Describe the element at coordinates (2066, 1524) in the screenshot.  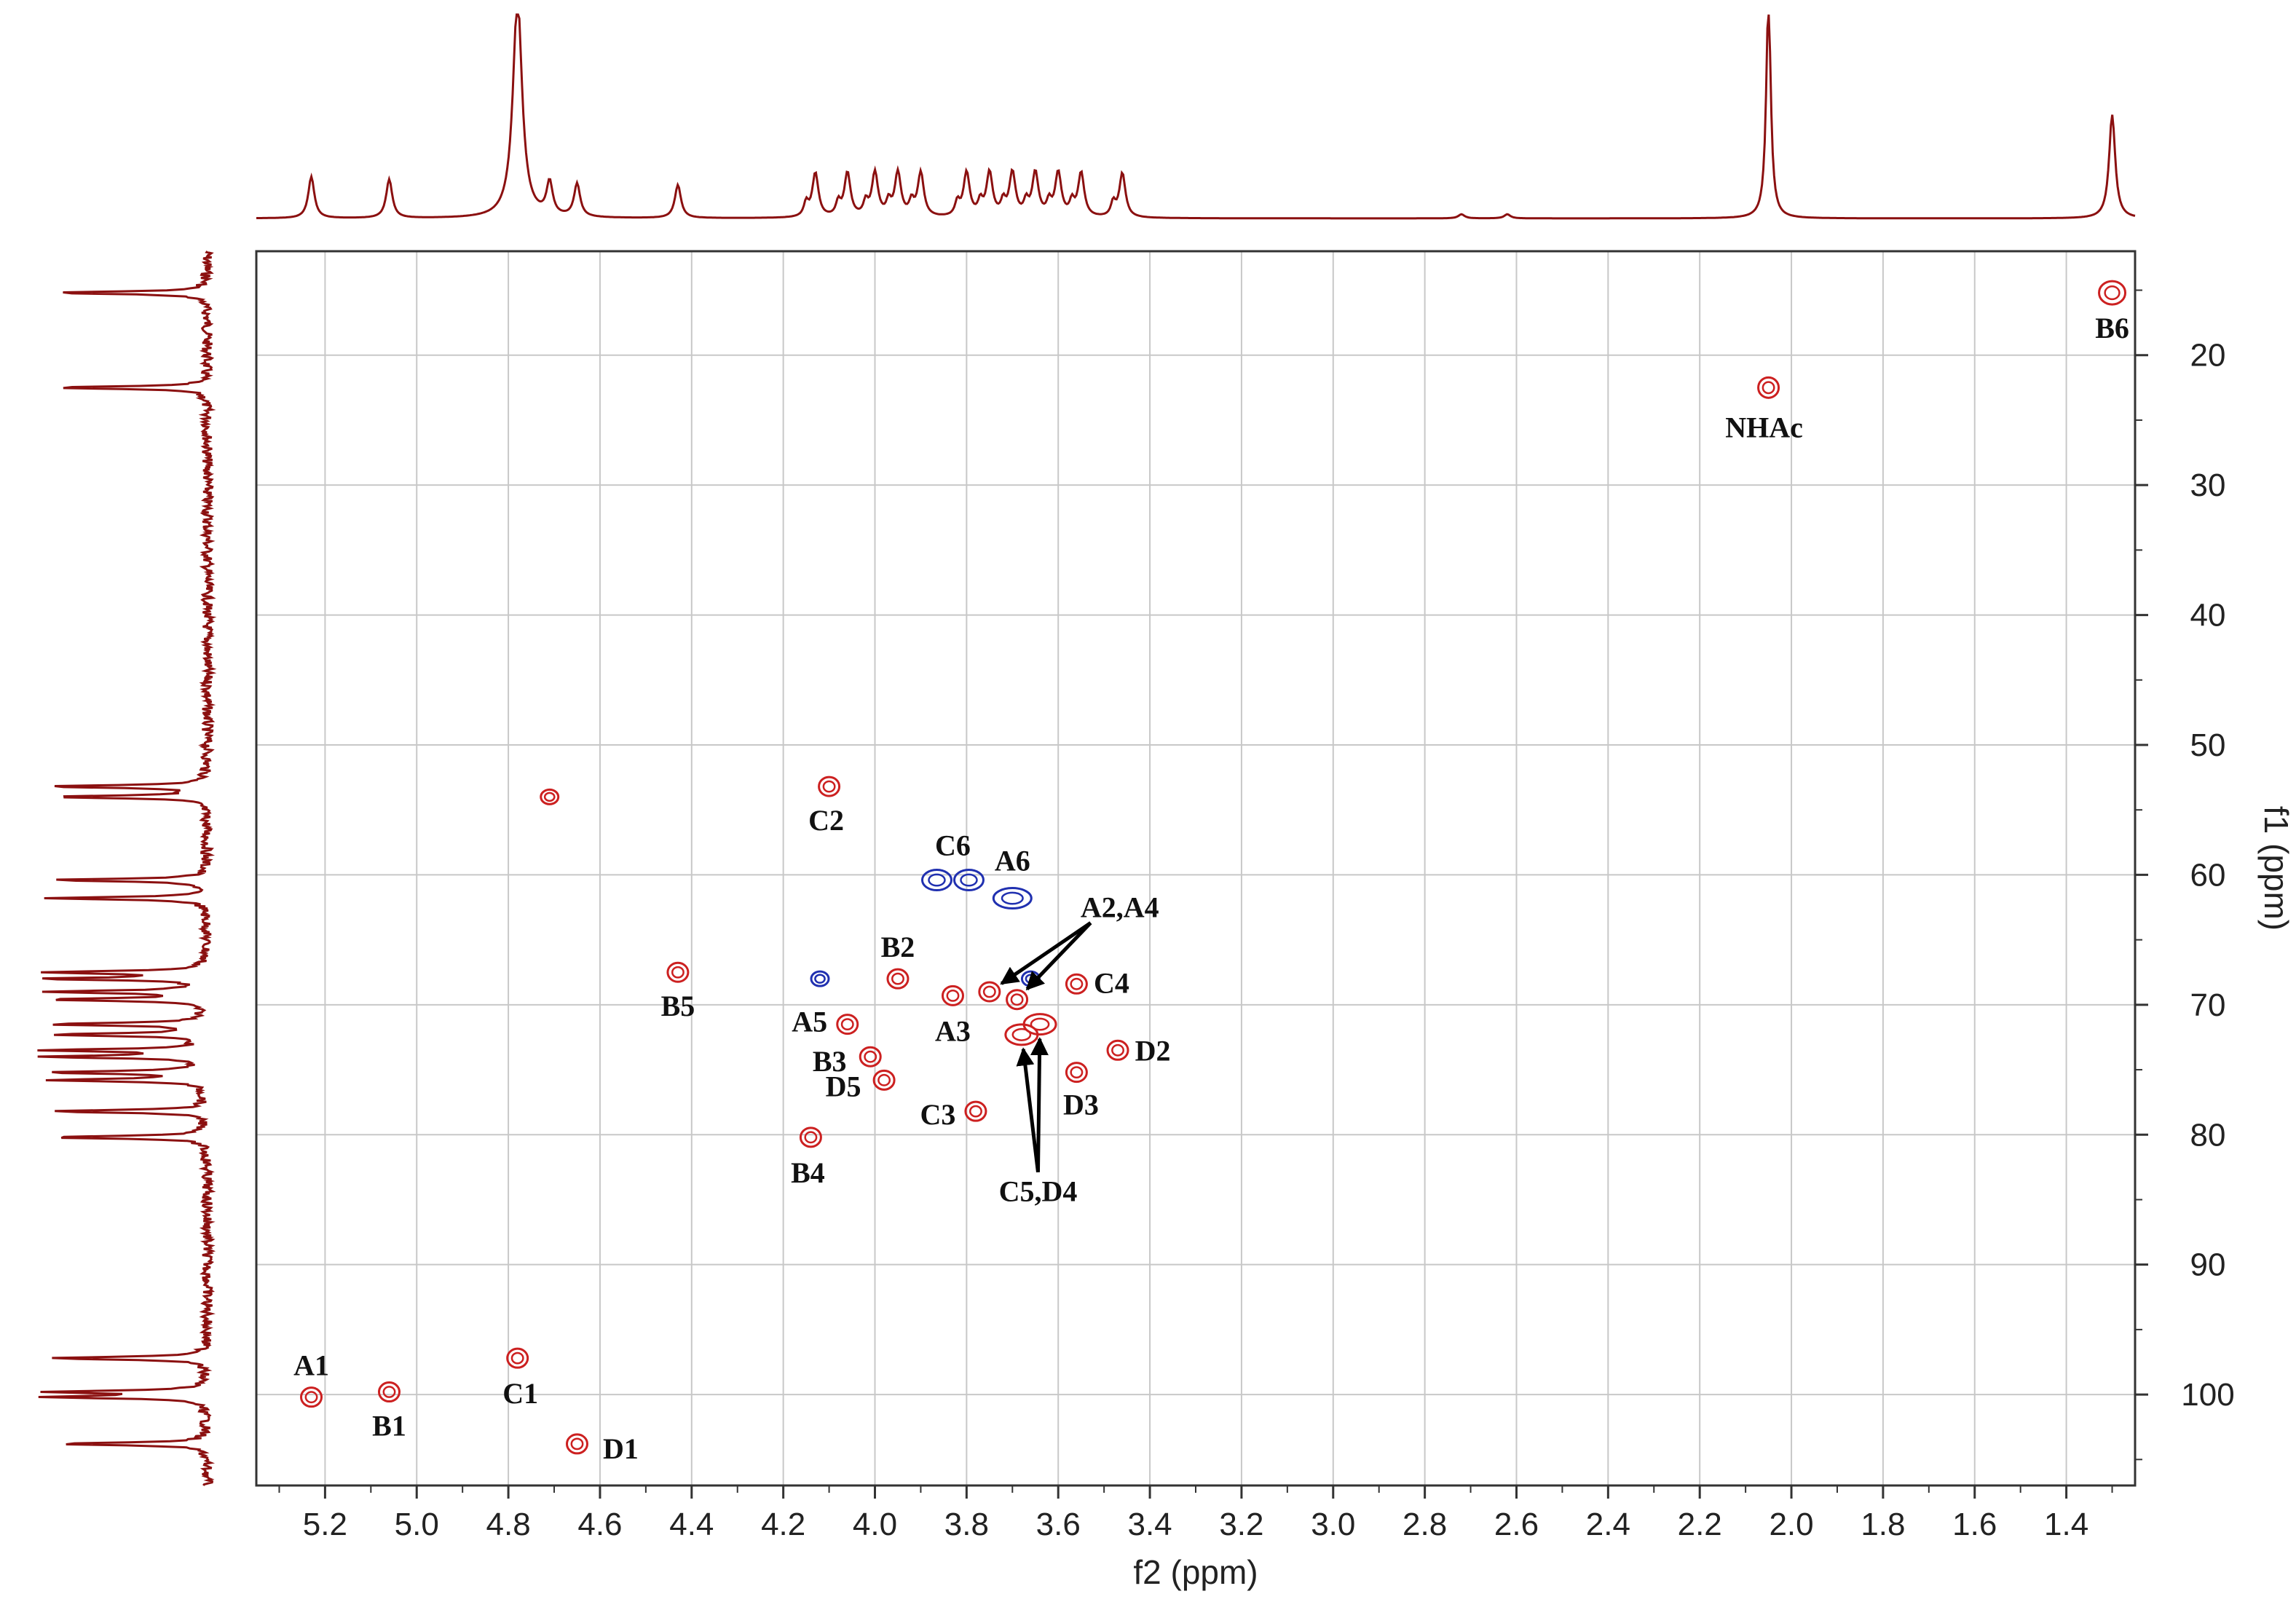
I see `x-tick-label: 1.4` at that location.